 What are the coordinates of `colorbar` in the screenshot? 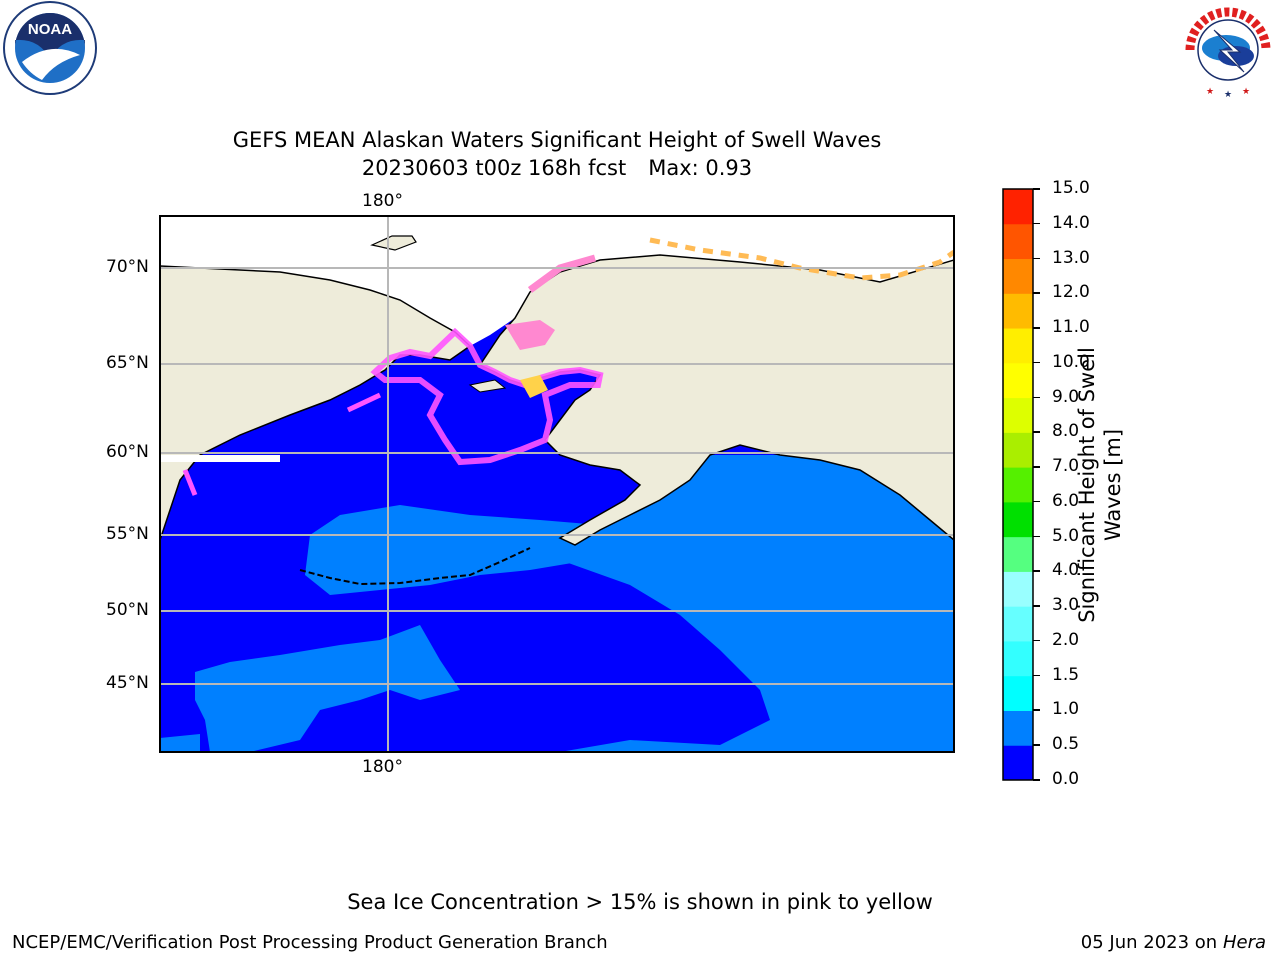 It's located at (1018, 484).